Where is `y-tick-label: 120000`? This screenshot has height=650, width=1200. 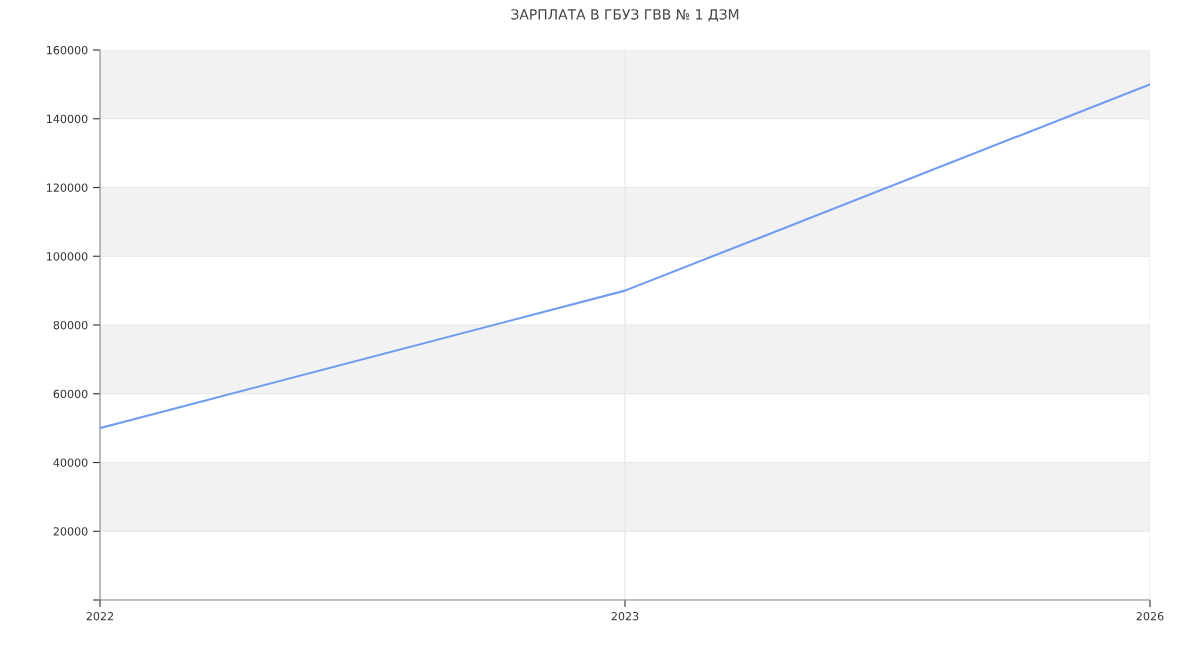 y-tick-label: 120000 is located at coordinates (67, 187).